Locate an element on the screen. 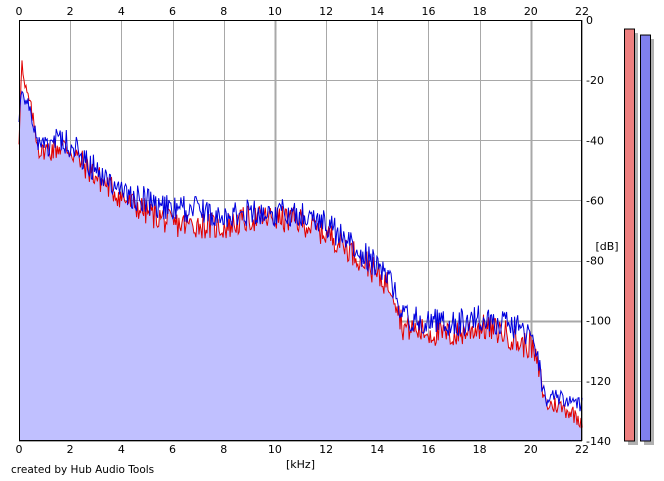 The height and width of the screenshot is (481, 664). y-tick-label: -60 is located at coordinates (595, 200).